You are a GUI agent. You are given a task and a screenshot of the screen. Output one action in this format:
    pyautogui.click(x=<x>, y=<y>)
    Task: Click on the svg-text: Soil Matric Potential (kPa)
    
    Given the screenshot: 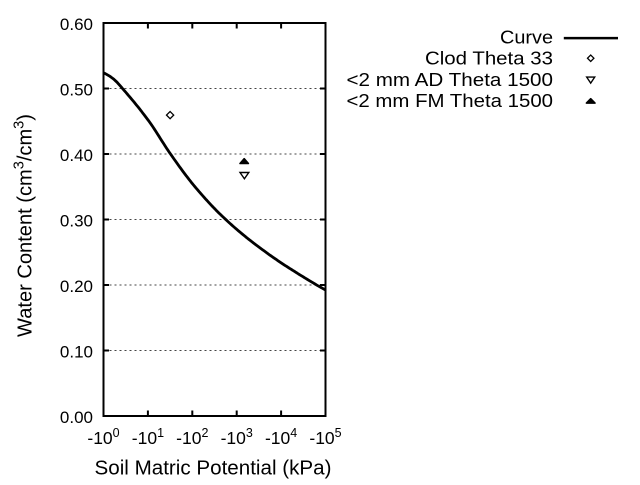 What is the action you would take?
    pyautogui.click(x=213, y=467)
    